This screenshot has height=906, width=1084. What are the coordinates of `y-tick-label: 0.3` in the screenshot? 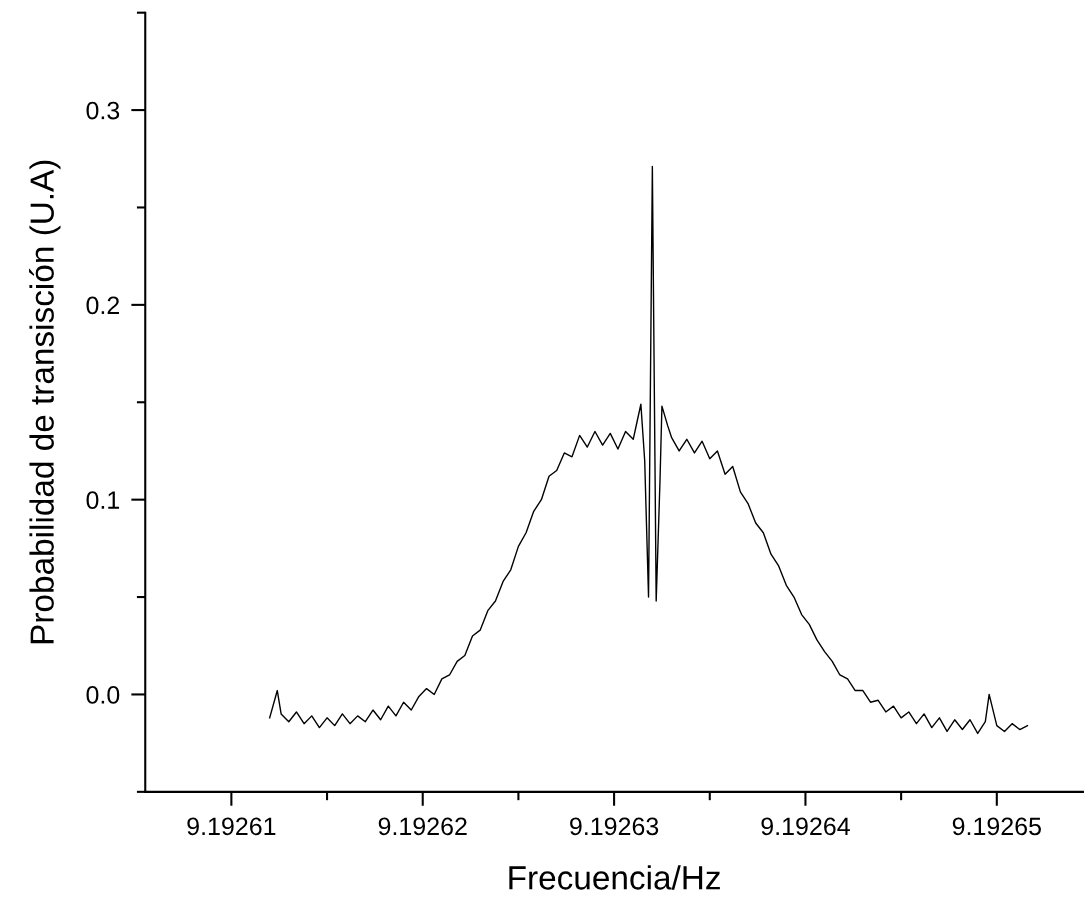 It's located at (103, 110).